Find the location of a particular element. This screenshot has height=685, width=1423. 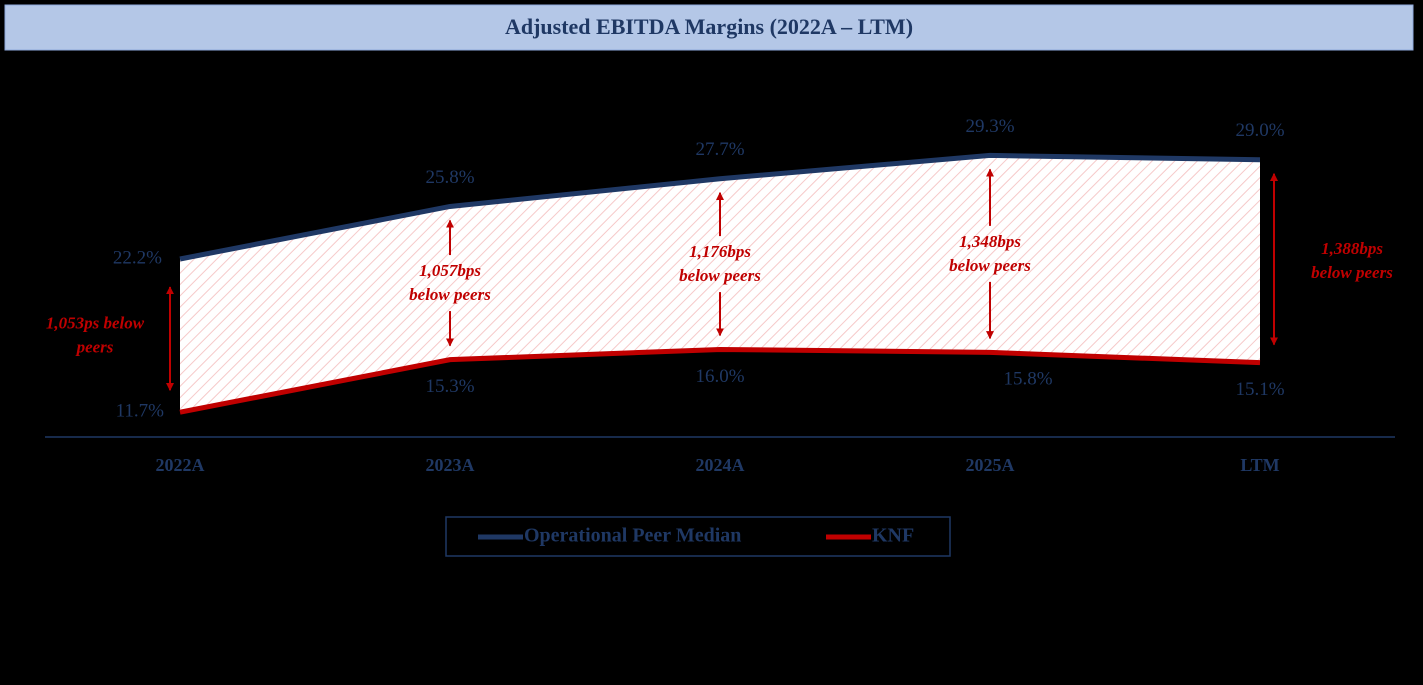

gap-annotation: peers is located at coordinates (94, 346).